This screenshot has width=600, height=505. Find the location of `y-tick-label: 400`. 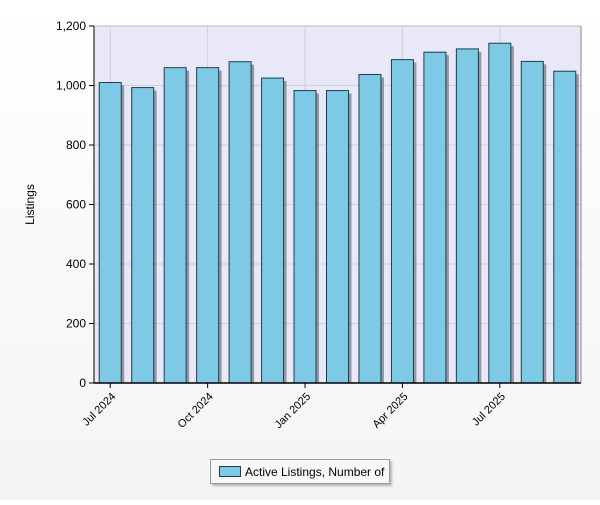

y-tick-label: 400 is located at coordinates (76, 264).